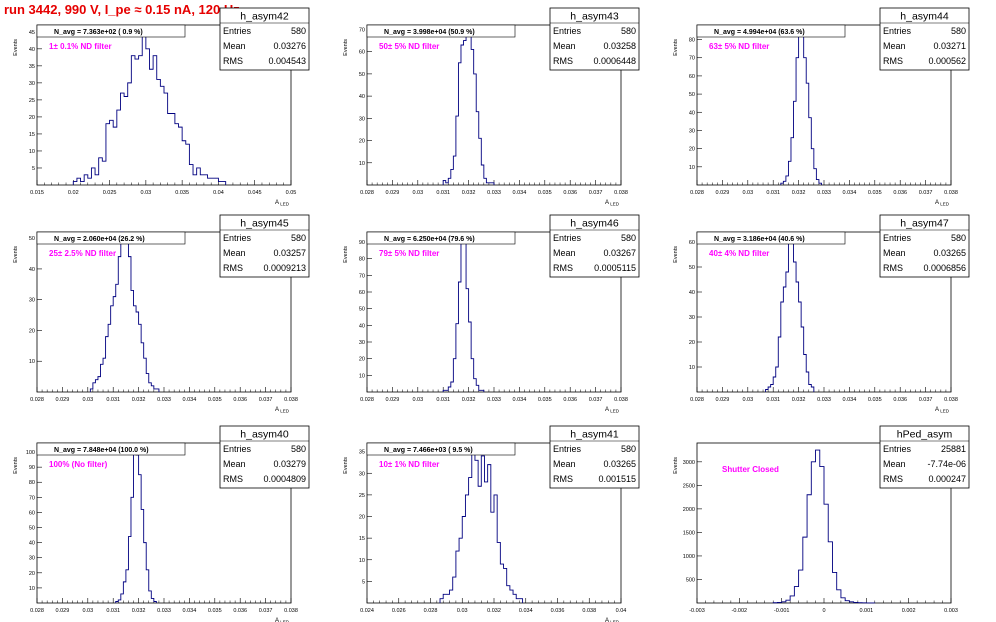 This screenshot has height=622, width=996. Describe the element at coordinates (689, 463) in the screenshot. I see `y-tick-label: 3000` at that location.